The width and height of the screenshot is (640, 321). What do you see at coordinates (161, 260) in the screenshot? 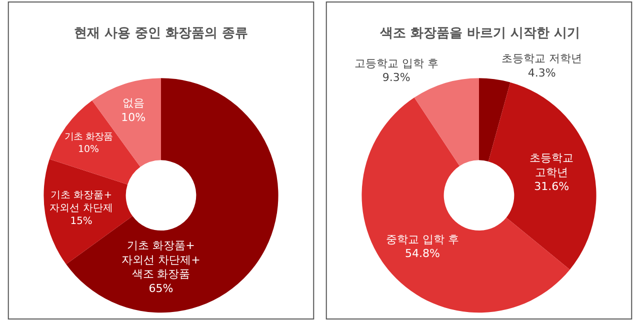
I see `slice-label: 기초 화장품+ 자외선 차단제+ 색조 화장품` at bounding box center [161, 260].